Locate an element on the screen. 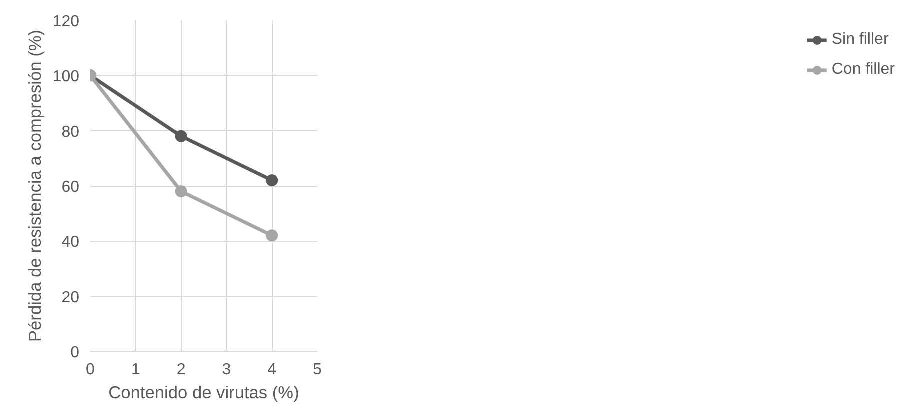 The width and height of the screenshot is (905, 411). y-axis-title: Pérdida de resistencia a compresión (%) is located at coordinates (34, 186).